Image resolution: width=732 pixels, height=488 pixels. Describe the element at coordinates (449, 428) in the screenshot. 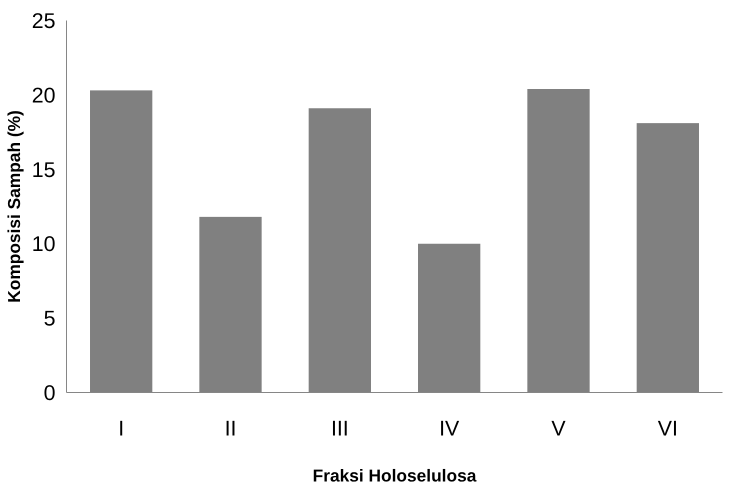

I see `x-tick-label: IV` at that location.